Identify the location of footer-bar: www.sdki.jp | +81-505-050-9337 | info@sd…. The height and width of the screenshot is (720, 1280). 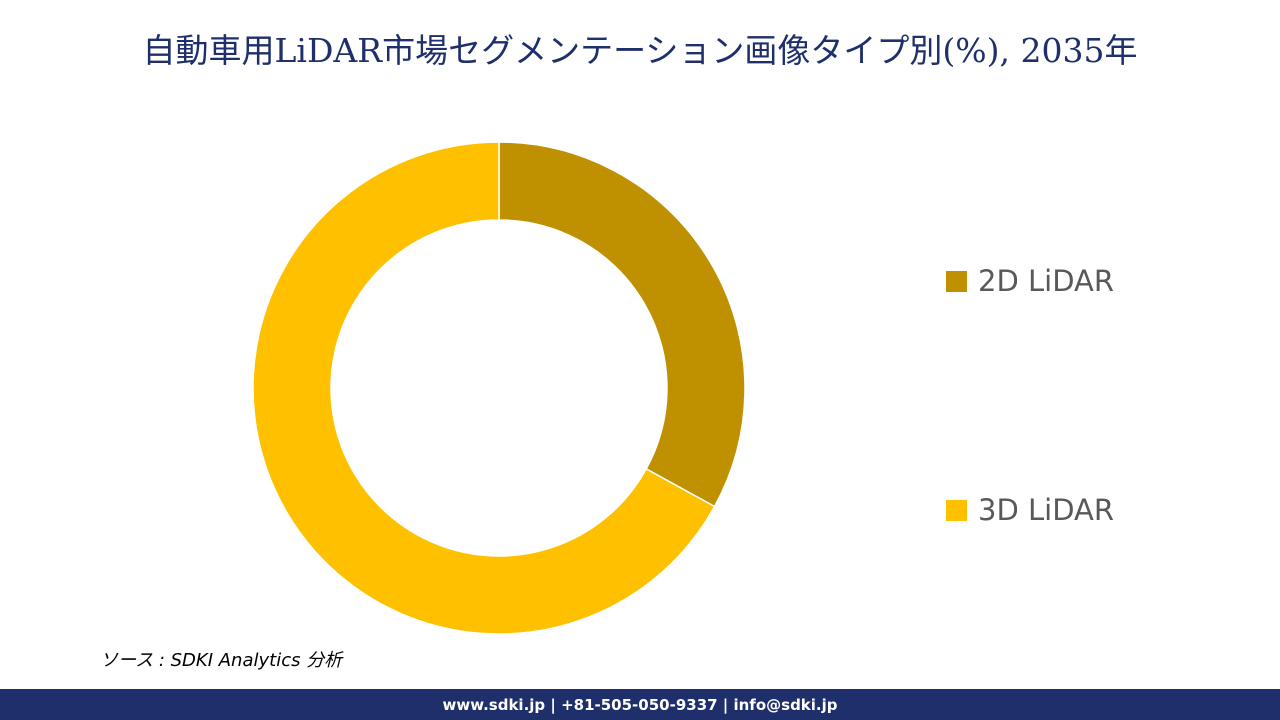
(640, 704).